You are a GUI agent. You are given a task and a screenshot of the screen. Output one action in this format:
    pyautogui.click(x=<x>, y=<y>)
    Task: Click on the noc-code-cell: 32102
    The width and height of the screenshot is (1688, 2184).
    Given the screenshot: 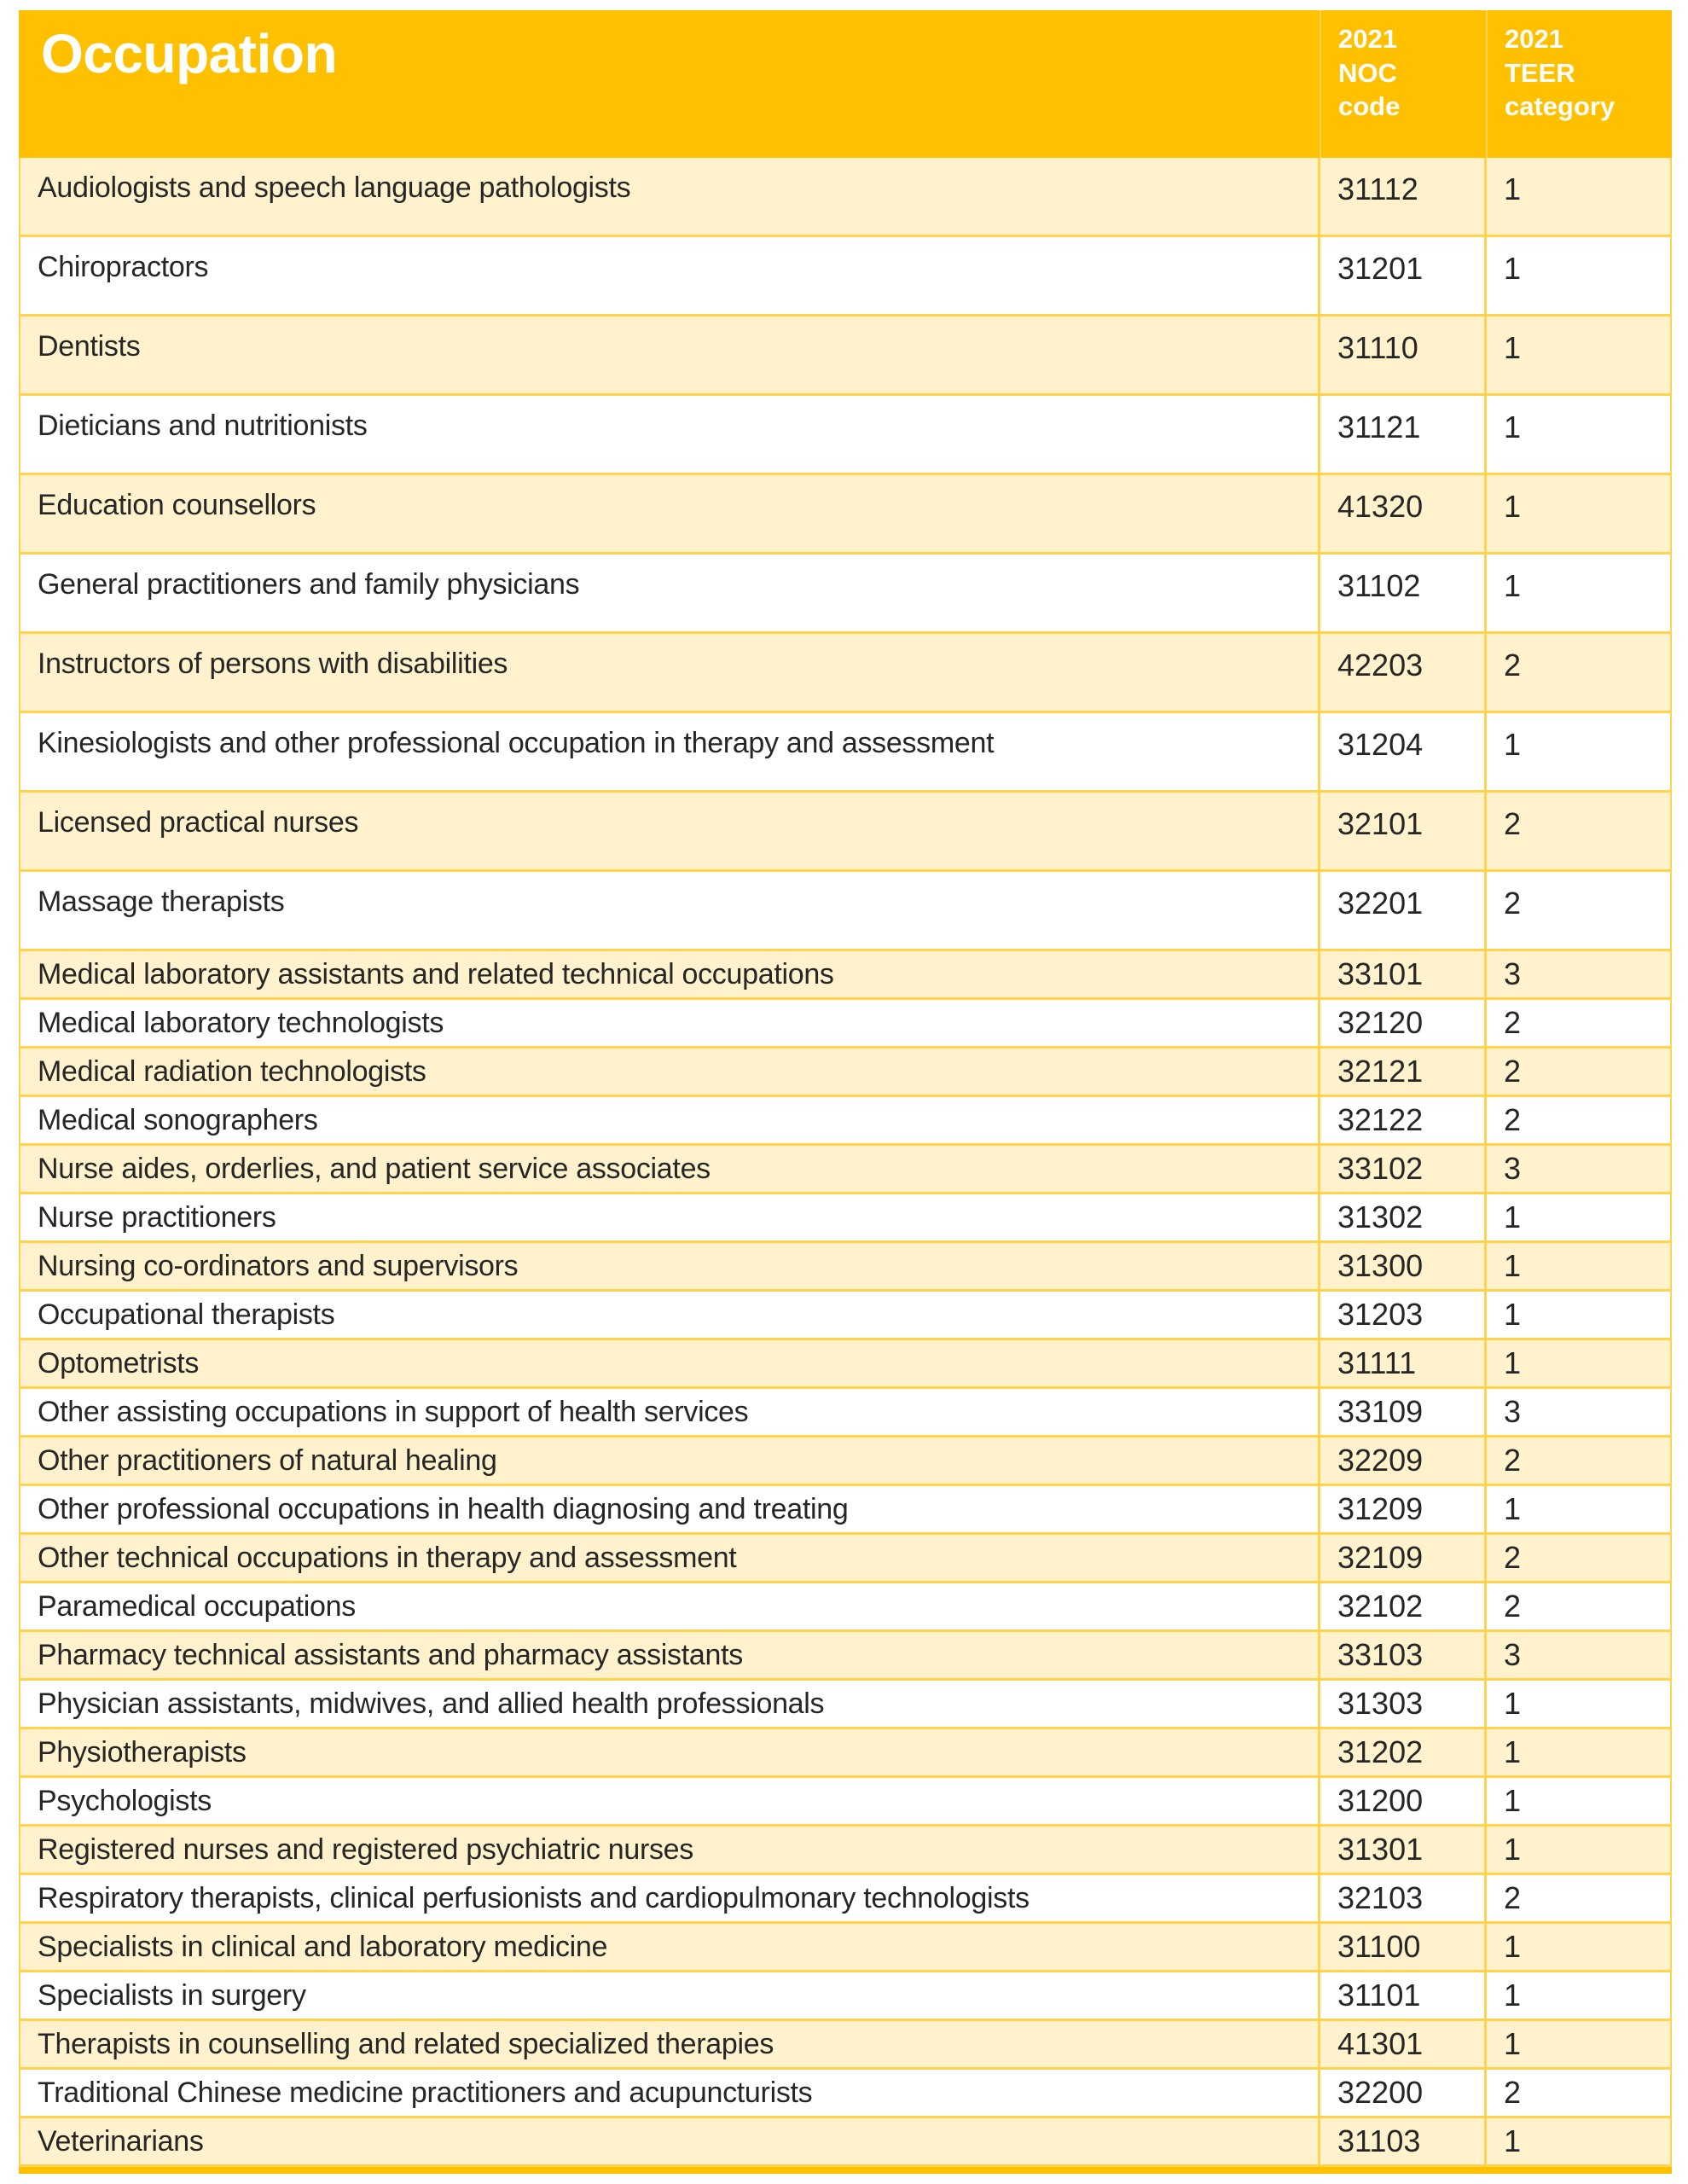 What is the action you would take?
    pyautogui.click(x=1401, y=1606)
    